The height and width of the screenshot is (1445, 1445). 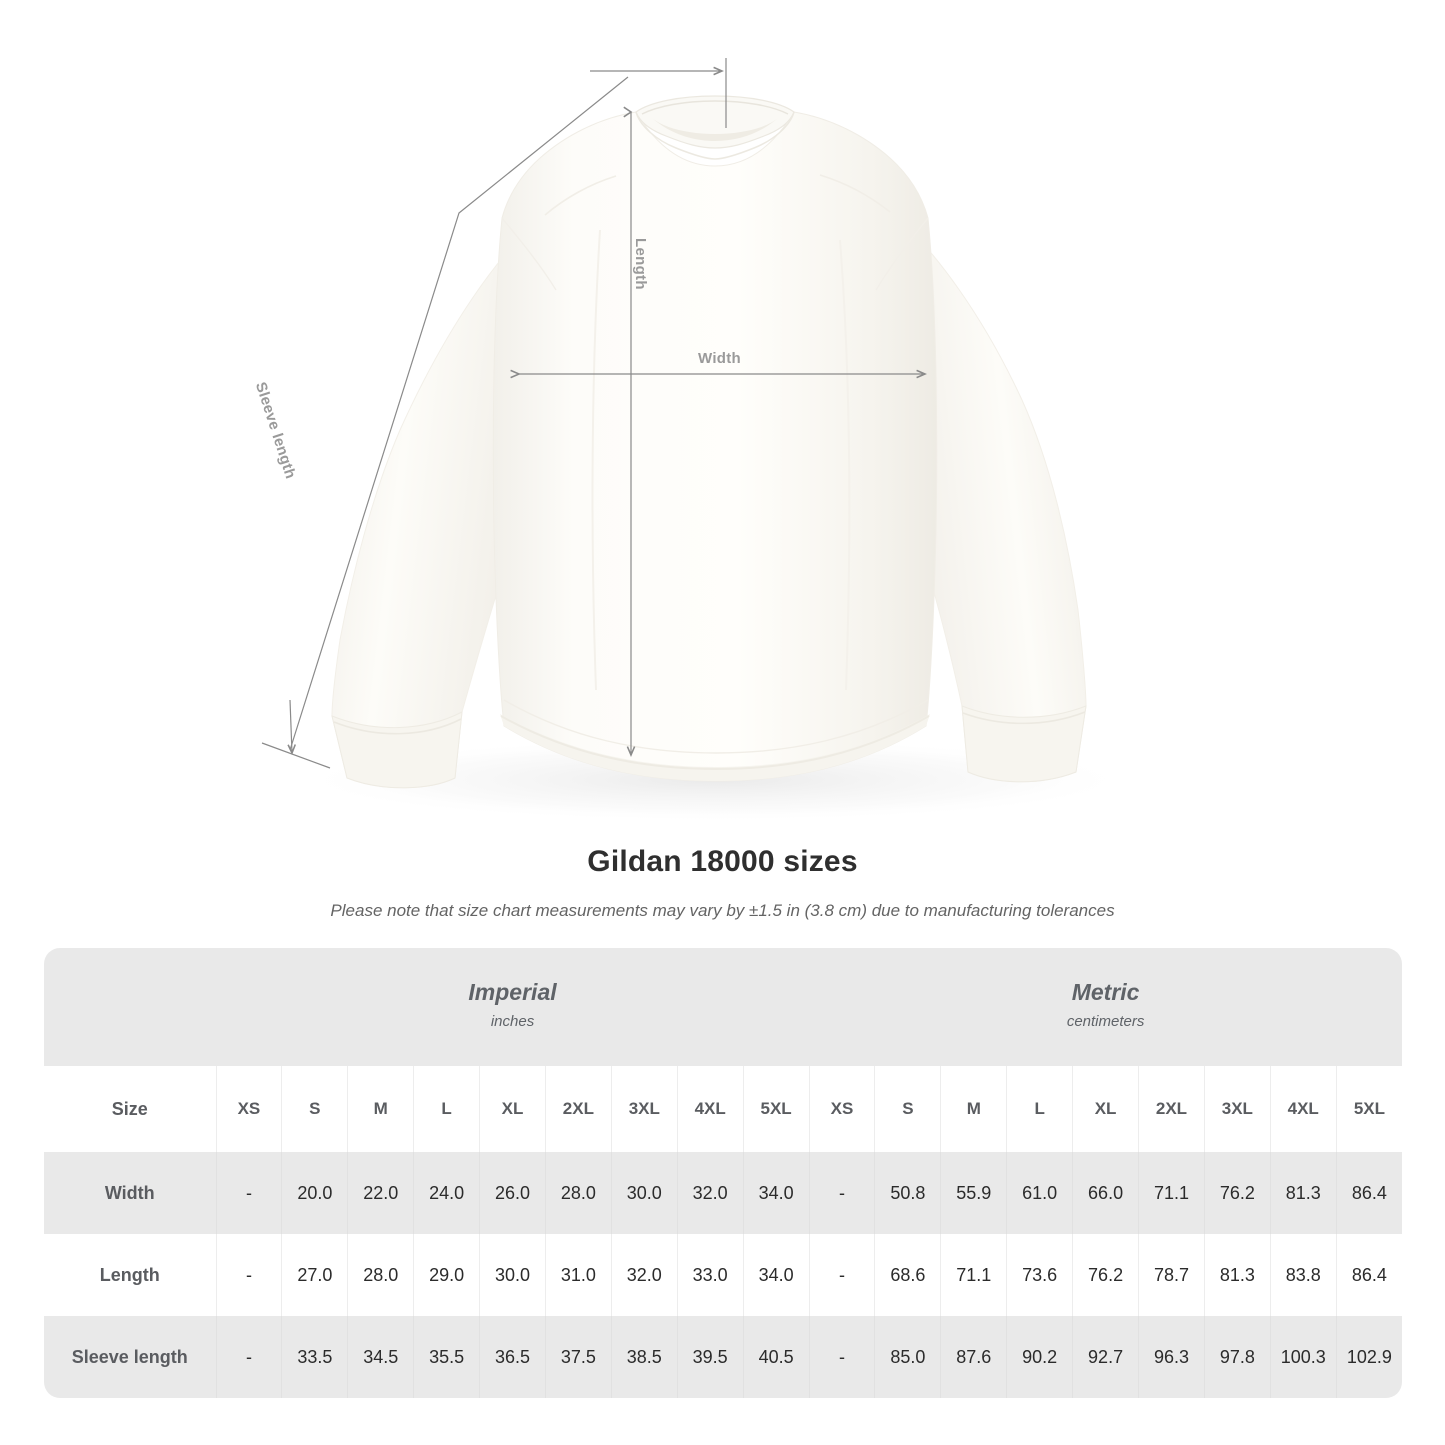 I want to click on header-cell-metric-4xl: 4XL, so click(x=1303, y=1109).